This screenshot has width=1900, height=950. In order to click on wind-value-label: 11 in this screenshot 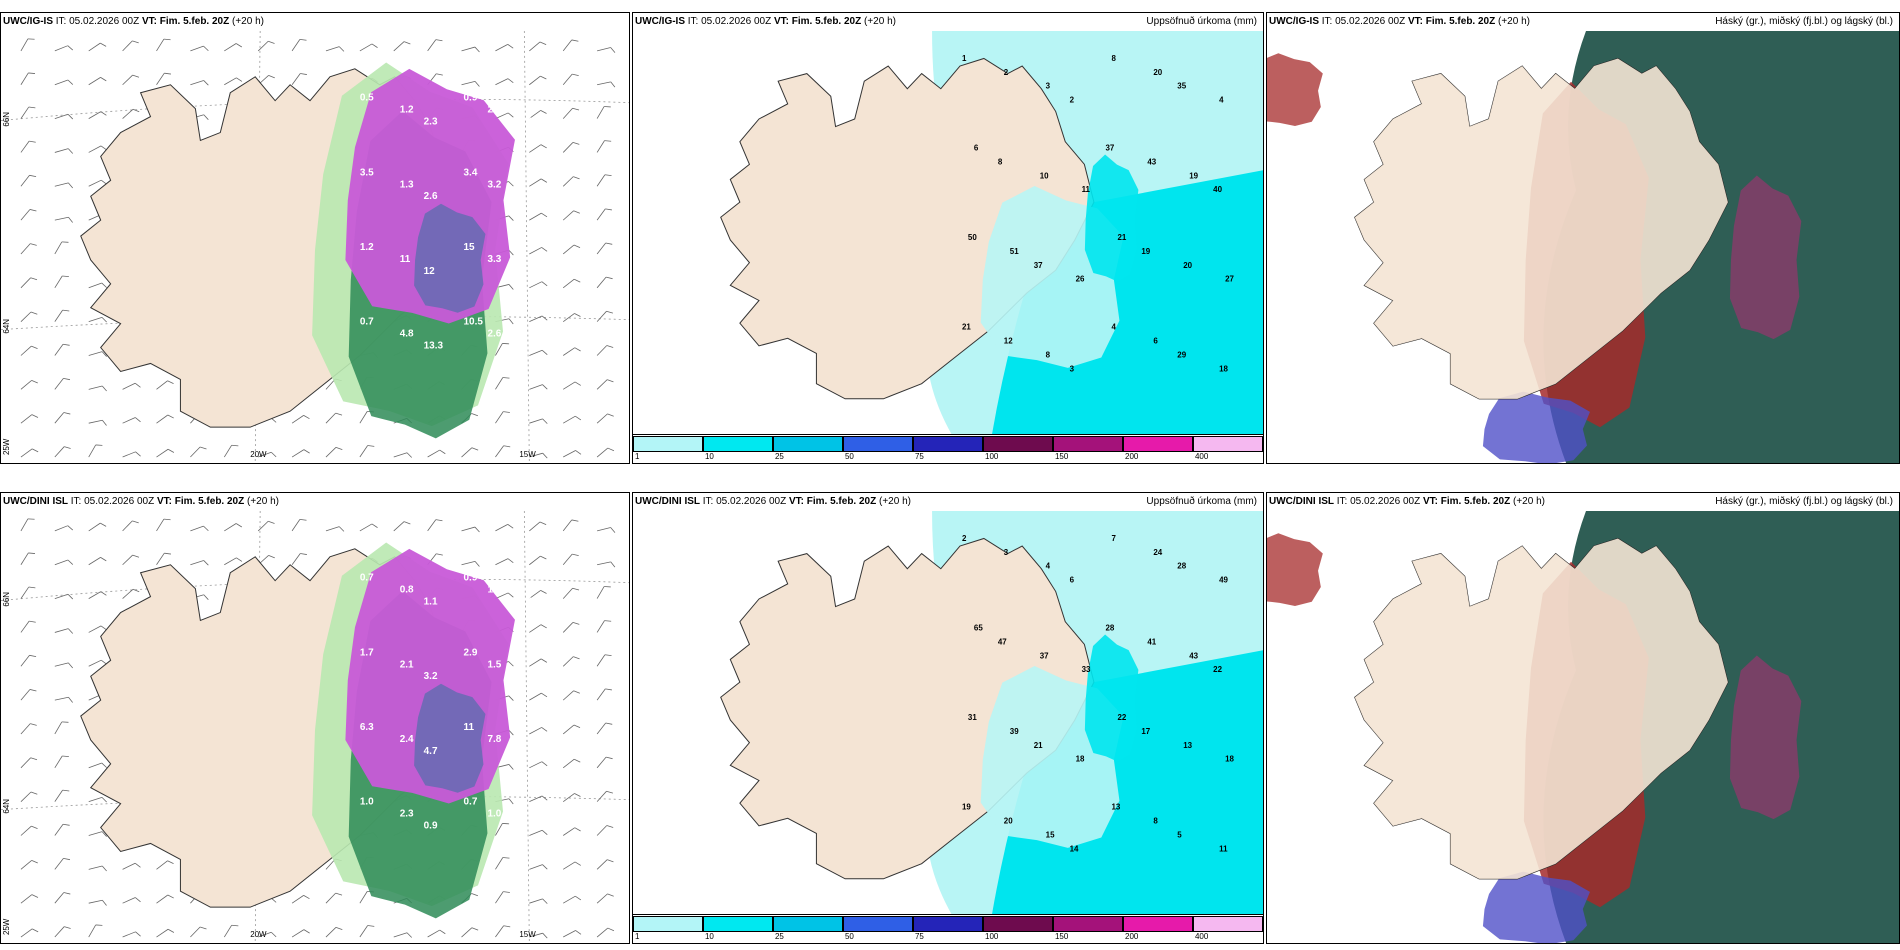, I will do `click(469, 727)`.